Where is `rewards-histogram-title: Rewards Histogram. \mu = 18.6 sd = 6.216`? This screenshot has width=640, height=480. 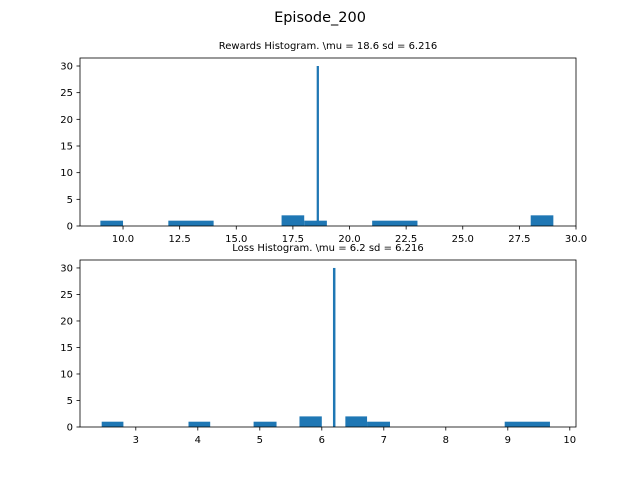 rewards-histogram-title: Rewards Histogram. \mu = 18.6 sd = 6.216 is located at coordinates (328, 46).